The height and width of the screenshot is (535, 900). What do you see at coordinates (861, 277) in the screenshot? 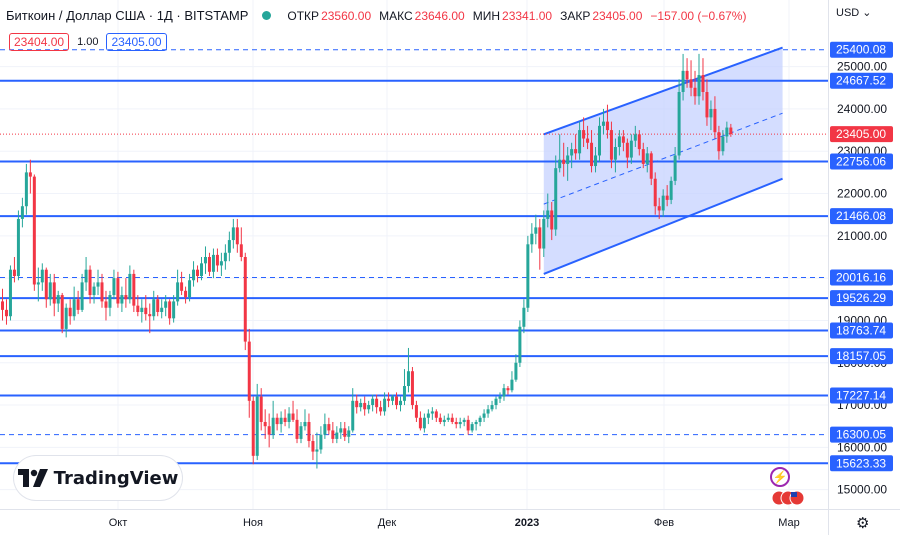
I see `level-badge: 20016.16` at bounding box center [861, 277].